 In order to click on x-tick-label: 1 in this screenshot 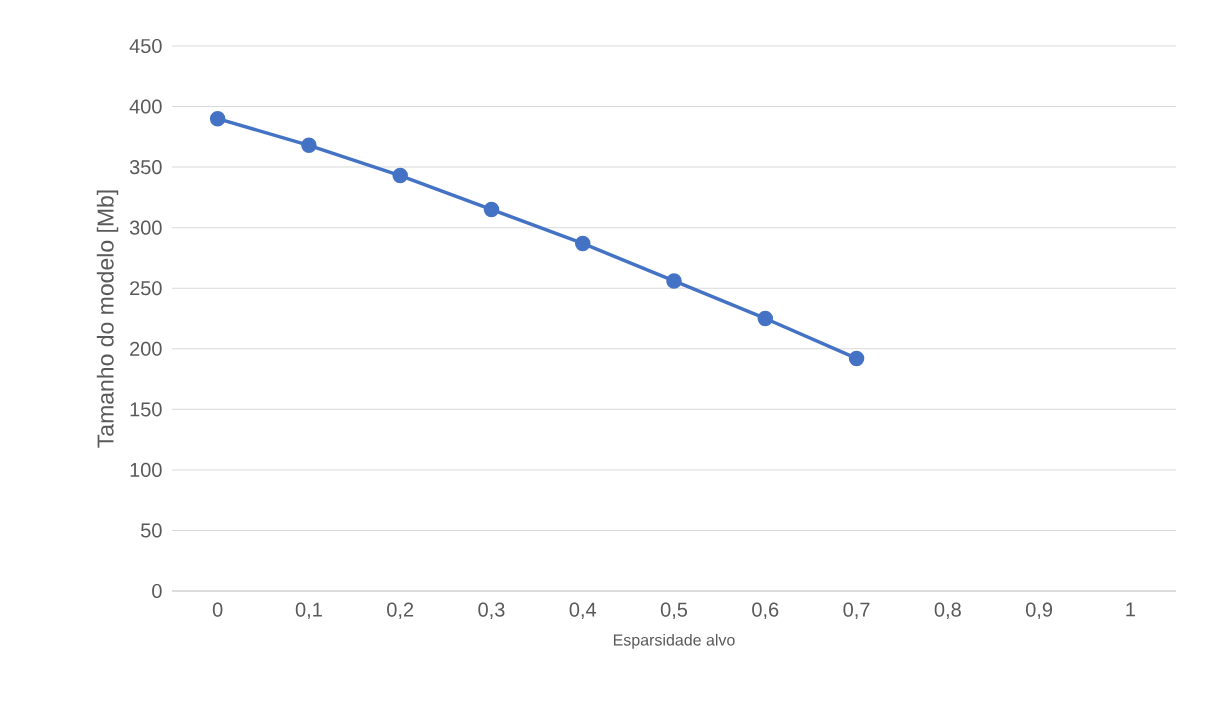, I will do `click(1130, 609)`.